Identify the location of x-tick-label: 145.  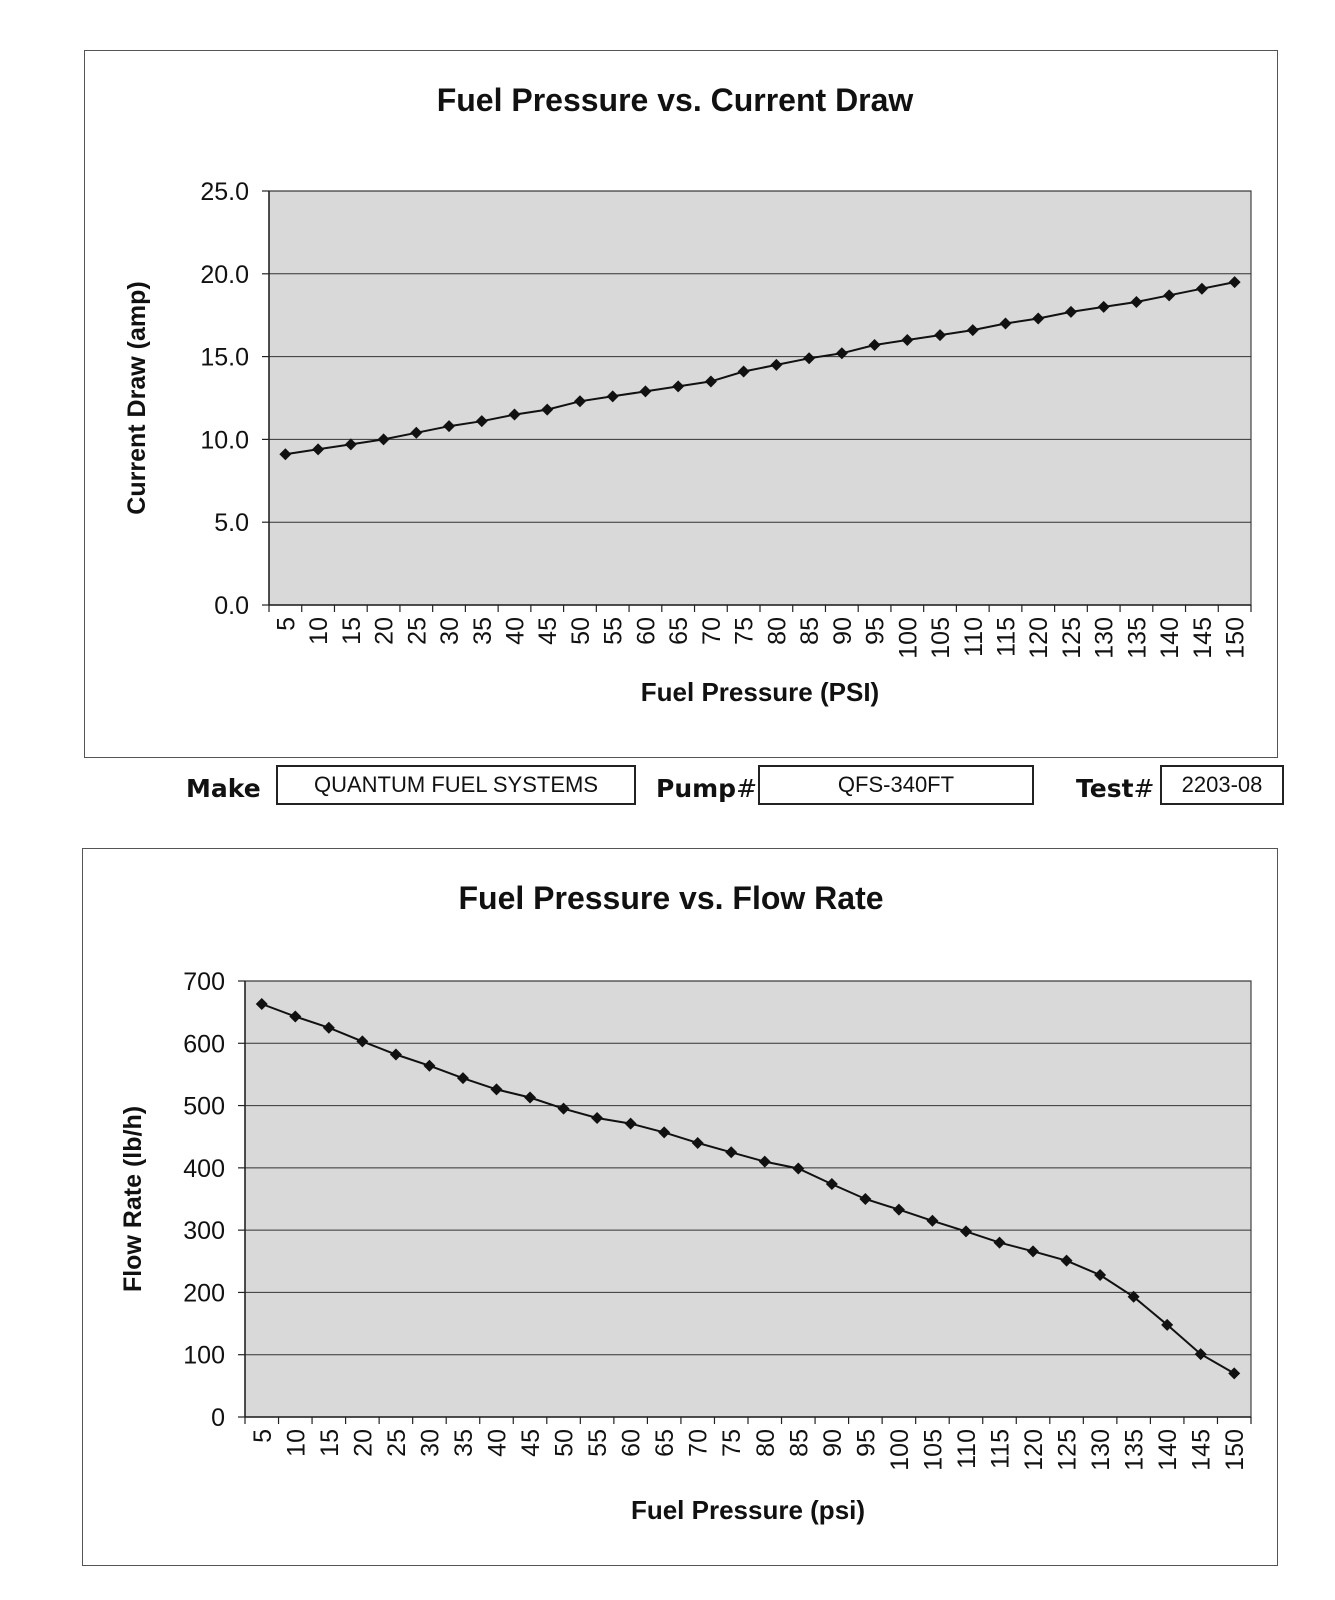
(1202, 1450).